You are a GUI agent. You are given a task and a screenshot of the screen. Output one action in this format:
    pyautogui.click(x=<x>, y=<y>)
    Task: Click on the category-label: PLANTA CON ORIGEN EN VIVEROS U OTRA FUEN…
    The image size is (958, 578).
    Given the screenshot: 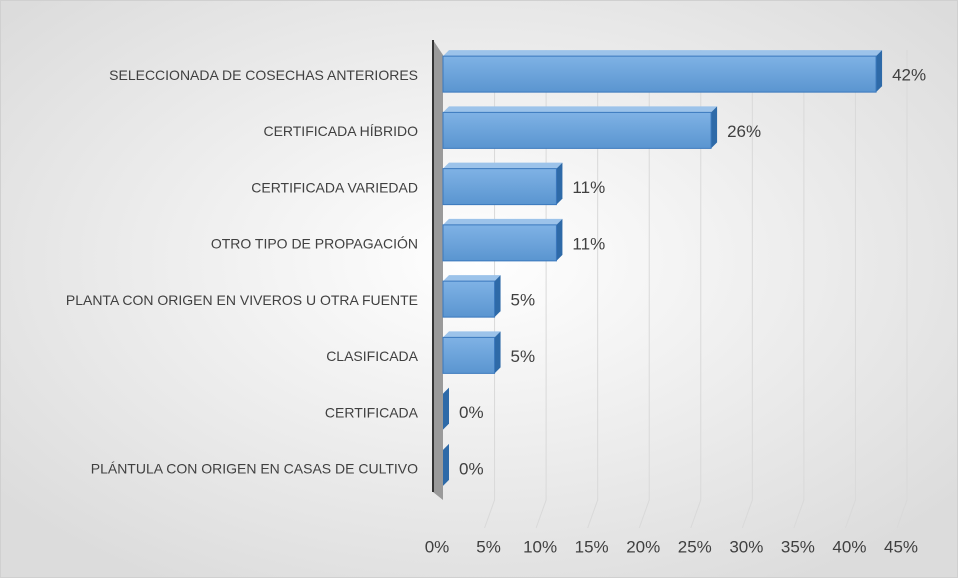 What is the action you would take?
    pyautogui.click(x=242, y=300)
    